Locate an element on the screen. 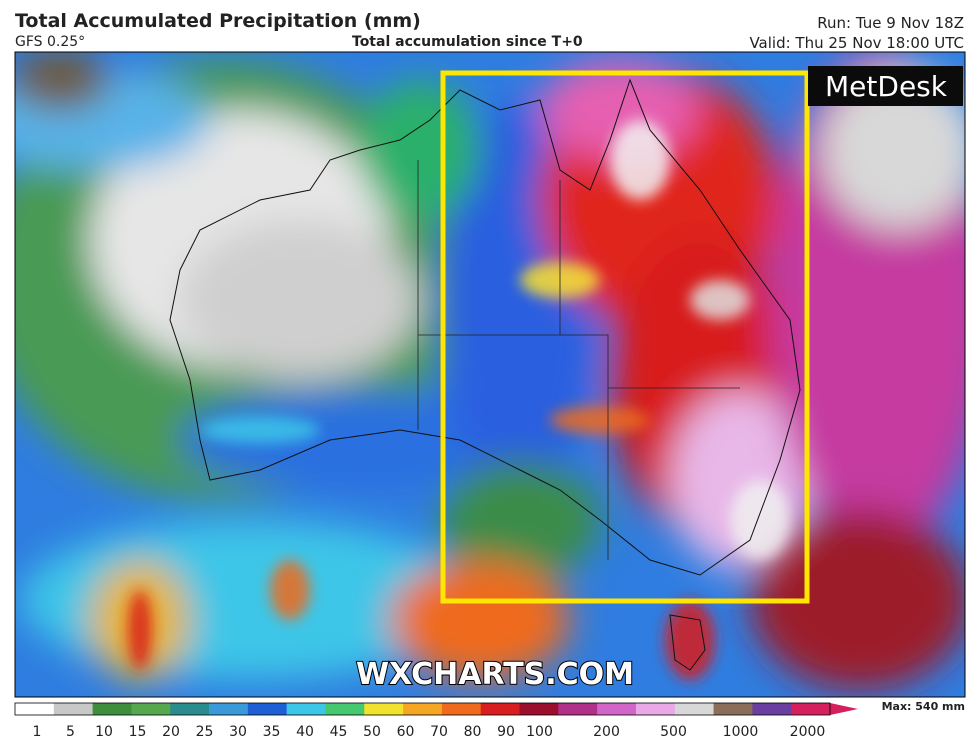 The height and width of the screenshot is (746, 972). logo-box is located at coordinates (885, 86).